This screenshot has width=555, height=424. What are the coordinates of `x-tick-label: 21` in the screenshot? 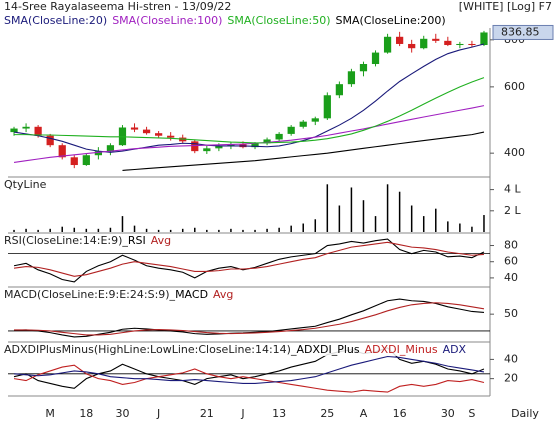 It's located at (207, 413).